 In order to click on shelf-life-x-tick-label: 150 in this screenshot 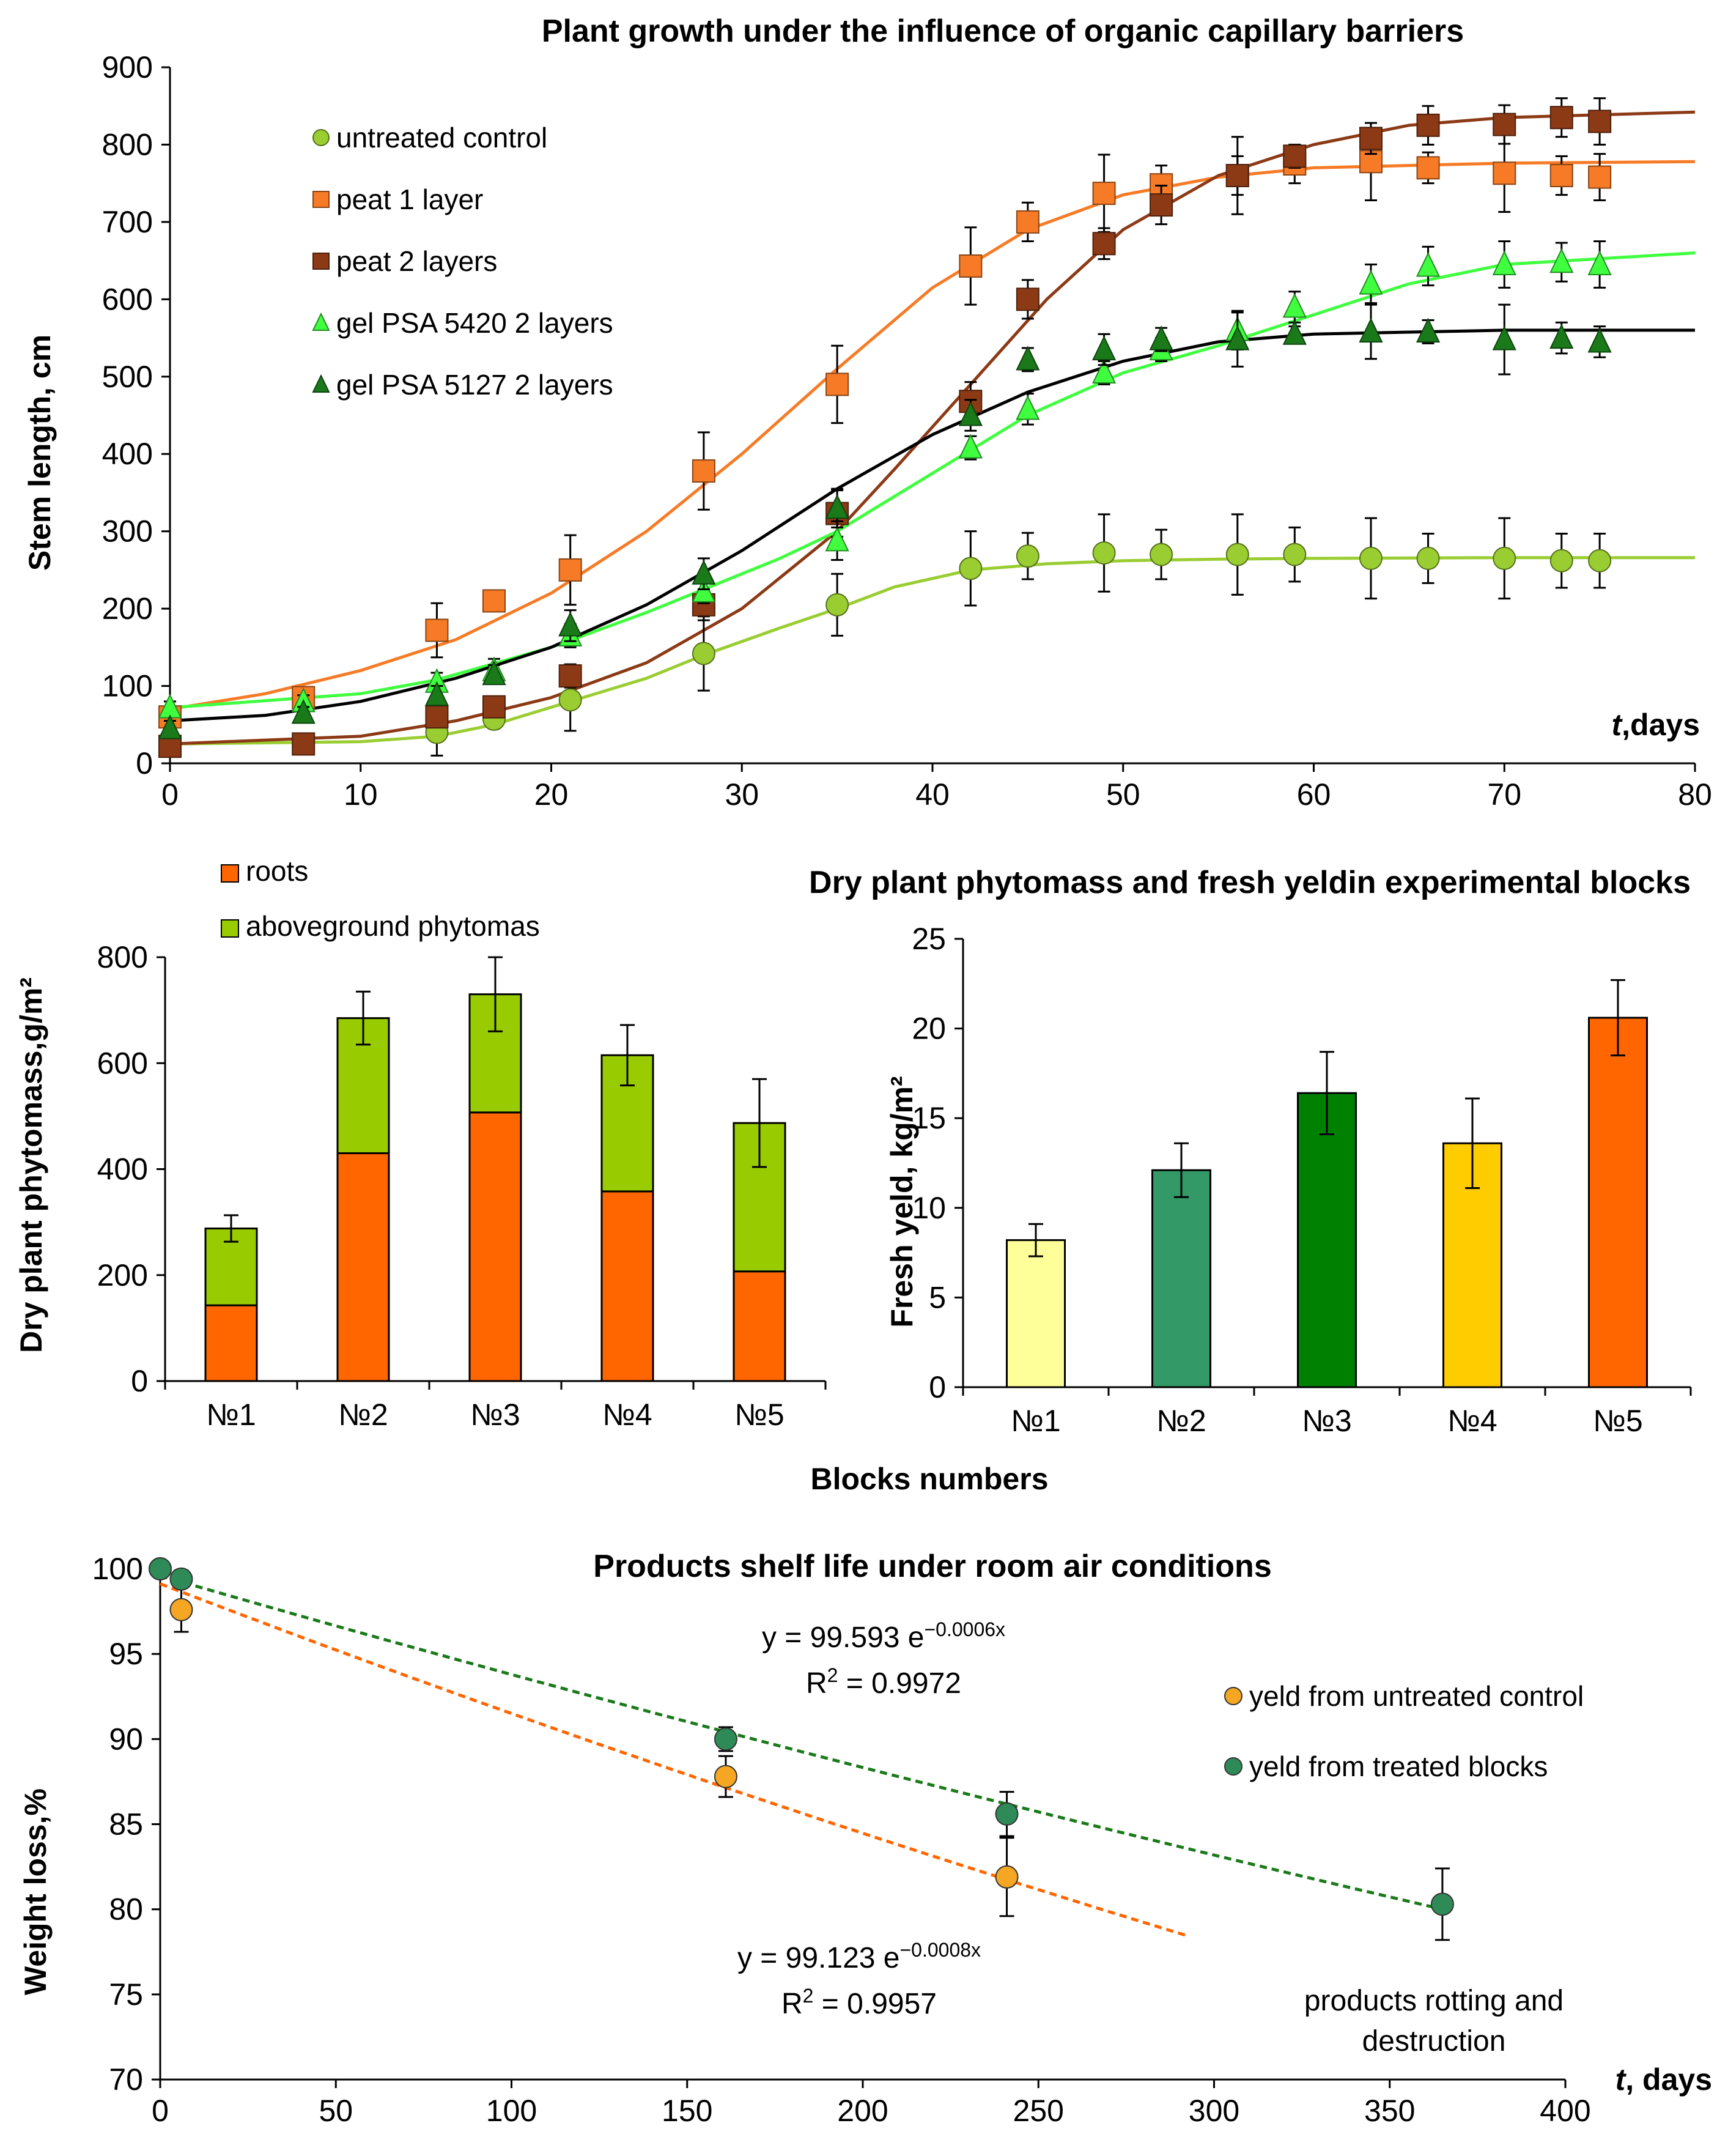, I will do `click(687, 2111)`.